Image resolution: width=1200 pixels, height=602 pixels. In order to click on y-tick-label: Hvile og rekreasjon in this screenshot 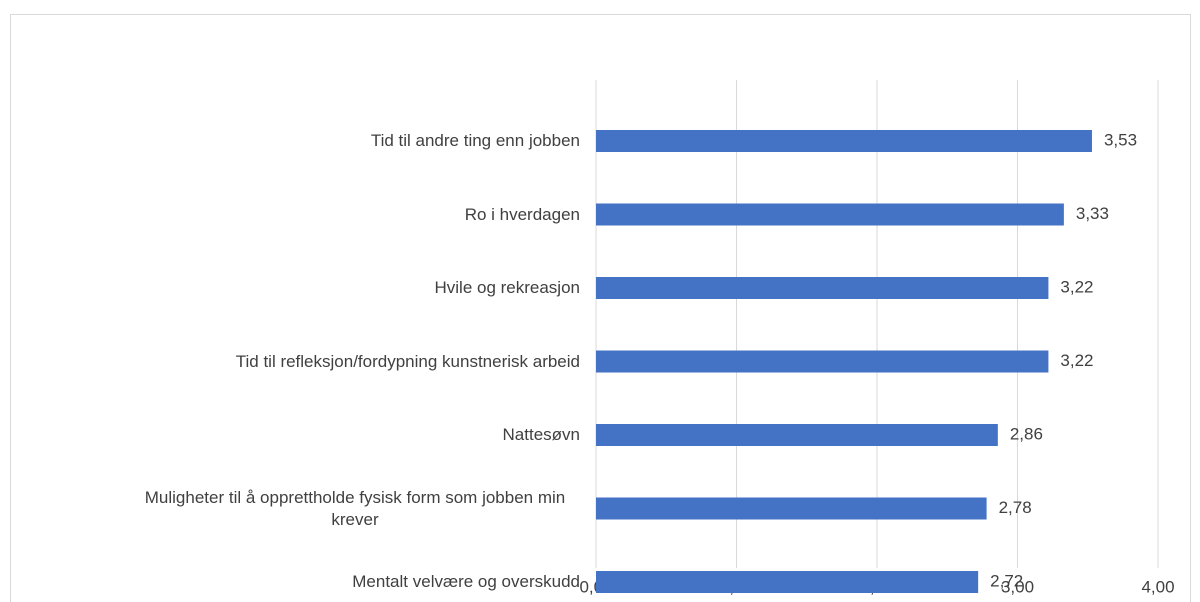, I will do `click(507, 287)`.